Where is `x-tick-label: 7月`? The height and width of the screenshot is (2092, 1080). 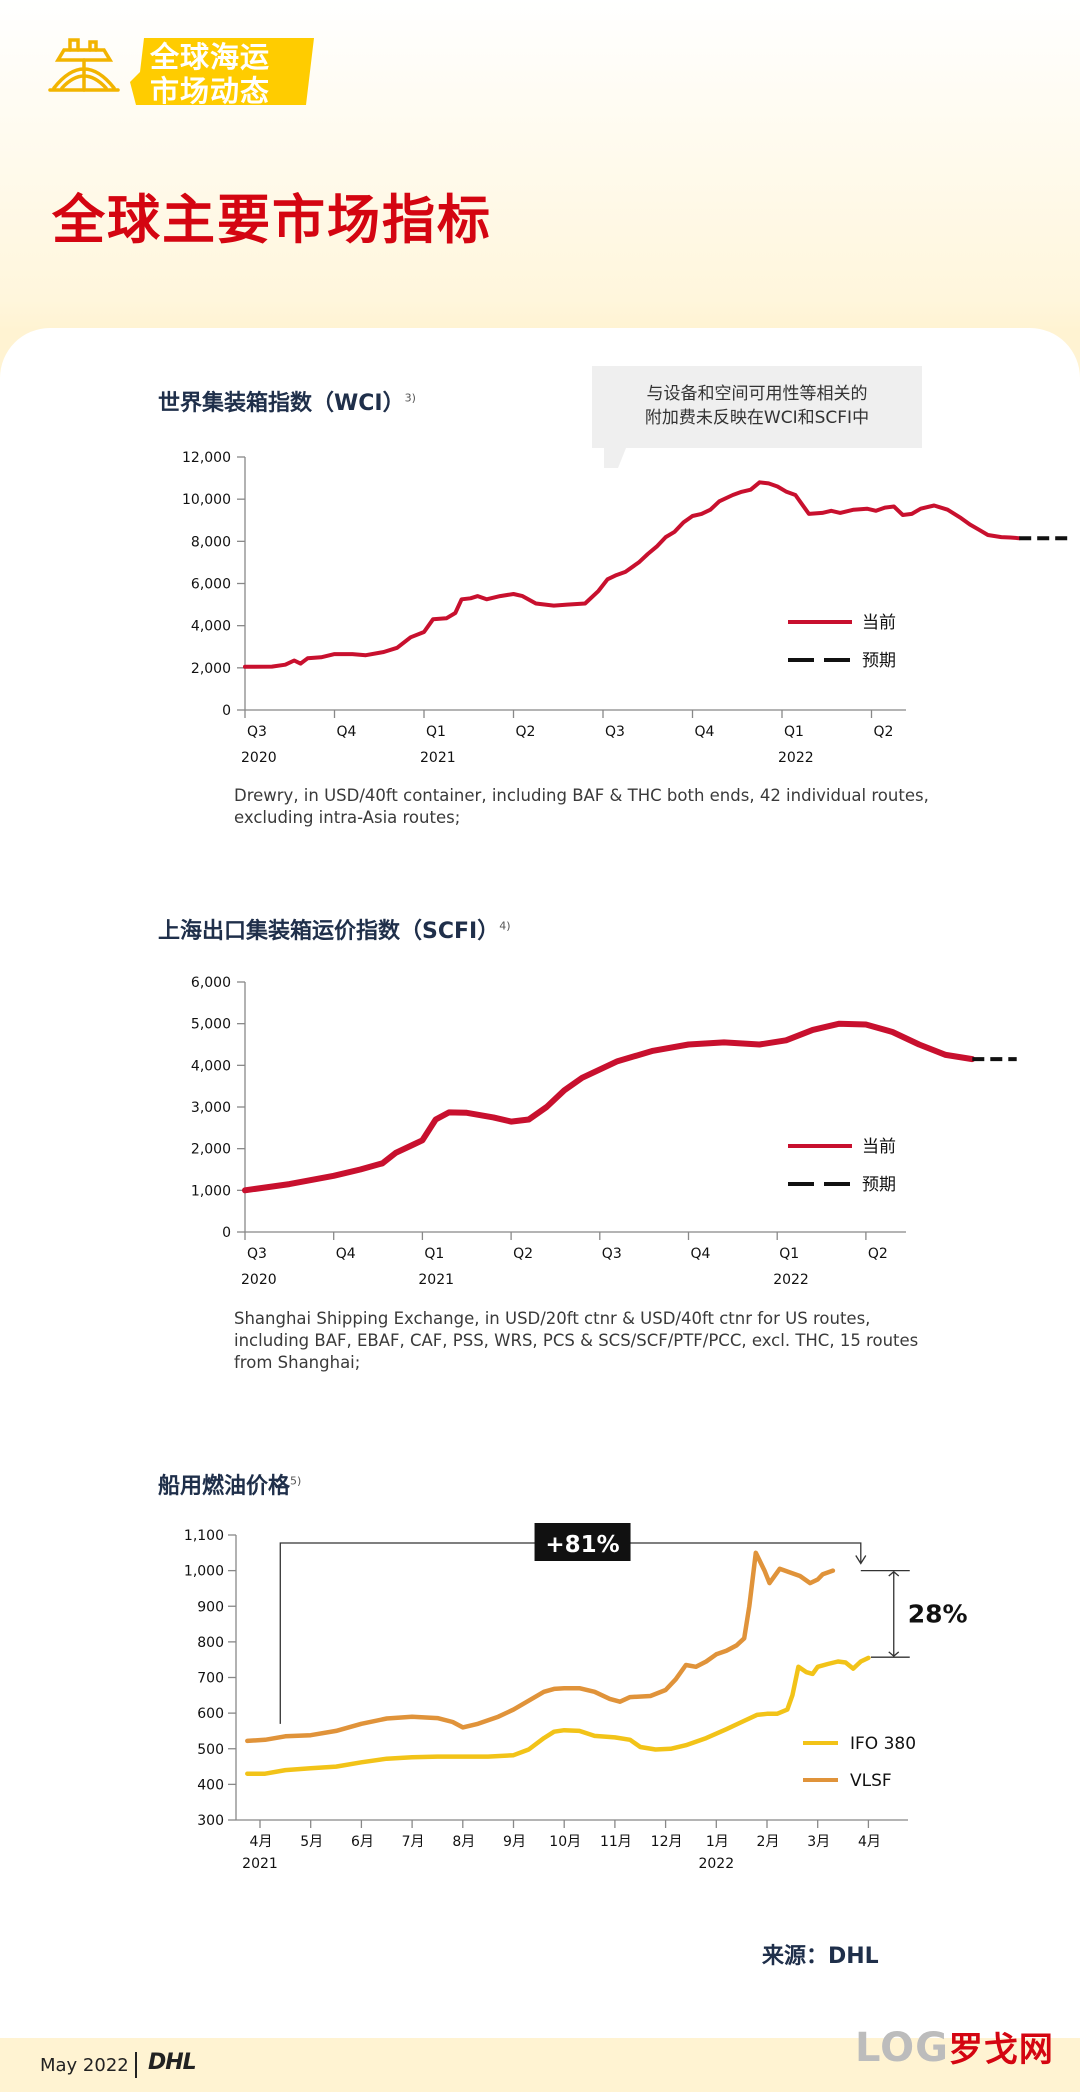 x-tick-label: 7月 is located at coordinates (413, 1842).